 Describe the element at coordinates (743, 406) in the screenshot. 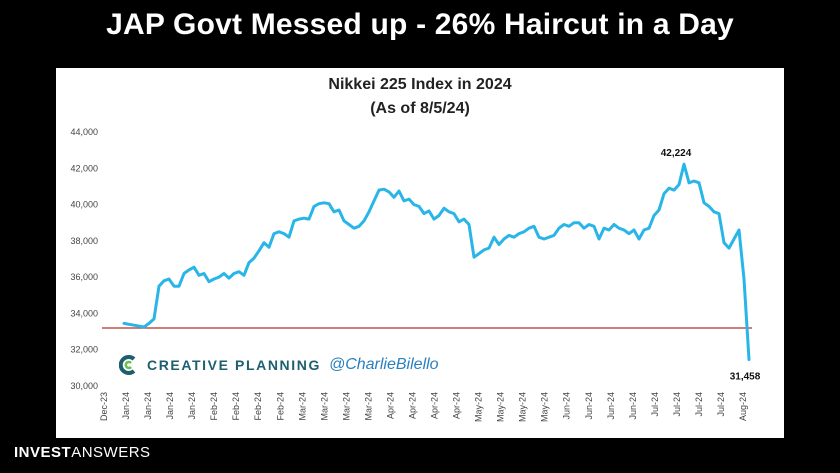

I see `x-tick-label: Aug-24` at that location.